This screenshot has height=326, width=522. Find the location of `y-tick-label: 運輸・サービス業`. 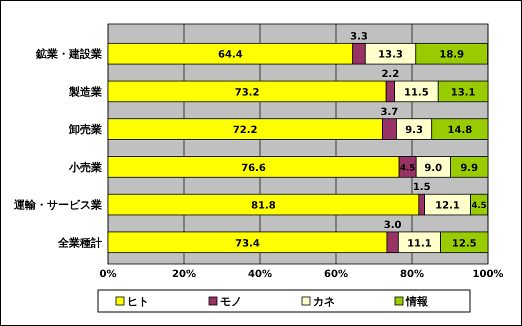

y-tick-label: 運輸・サービス業 is located at coordinates (57, 205).